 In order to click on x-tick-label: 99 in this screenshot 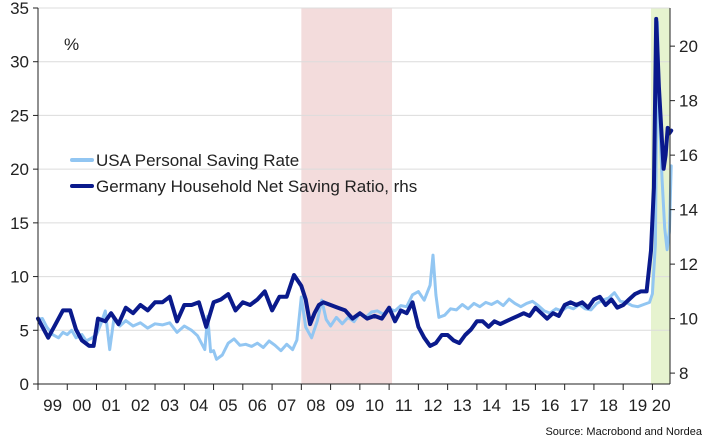, I will do `click(52, 405)`.